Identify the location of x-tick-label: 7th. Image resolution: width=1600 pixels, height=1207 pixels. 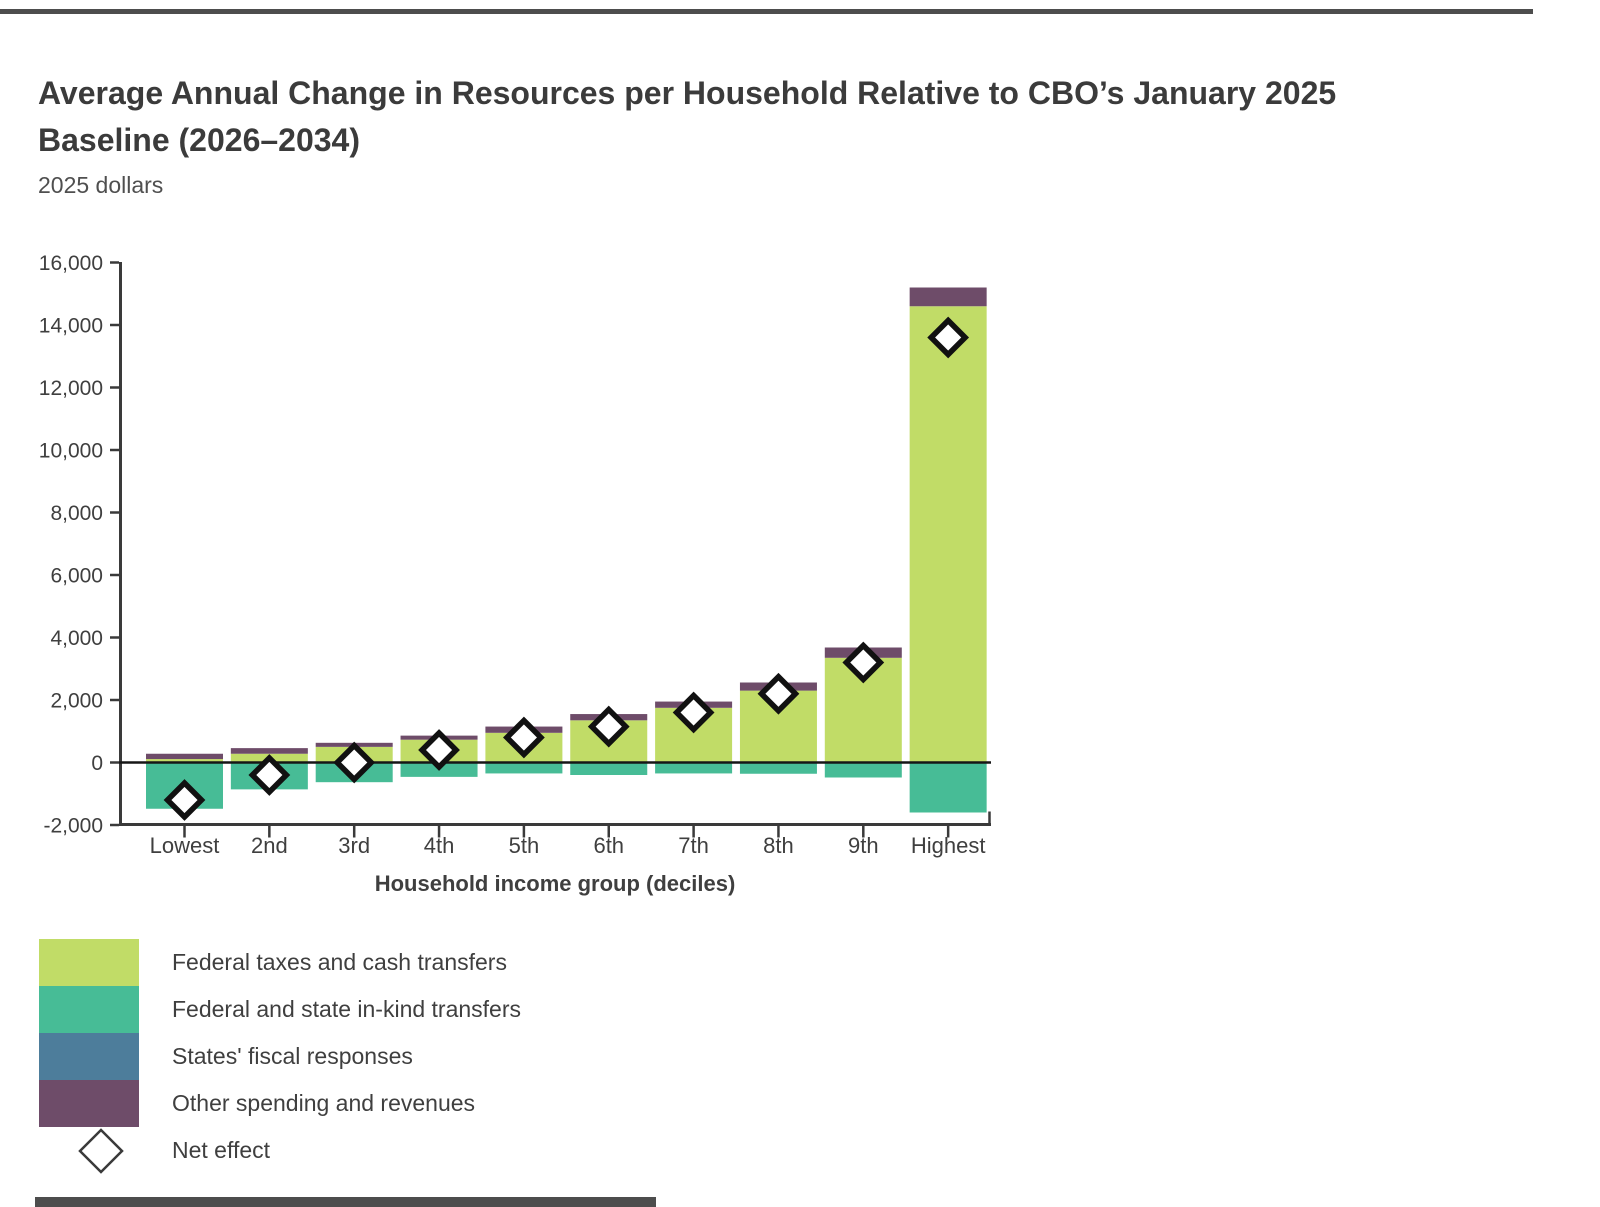
(693, 845).